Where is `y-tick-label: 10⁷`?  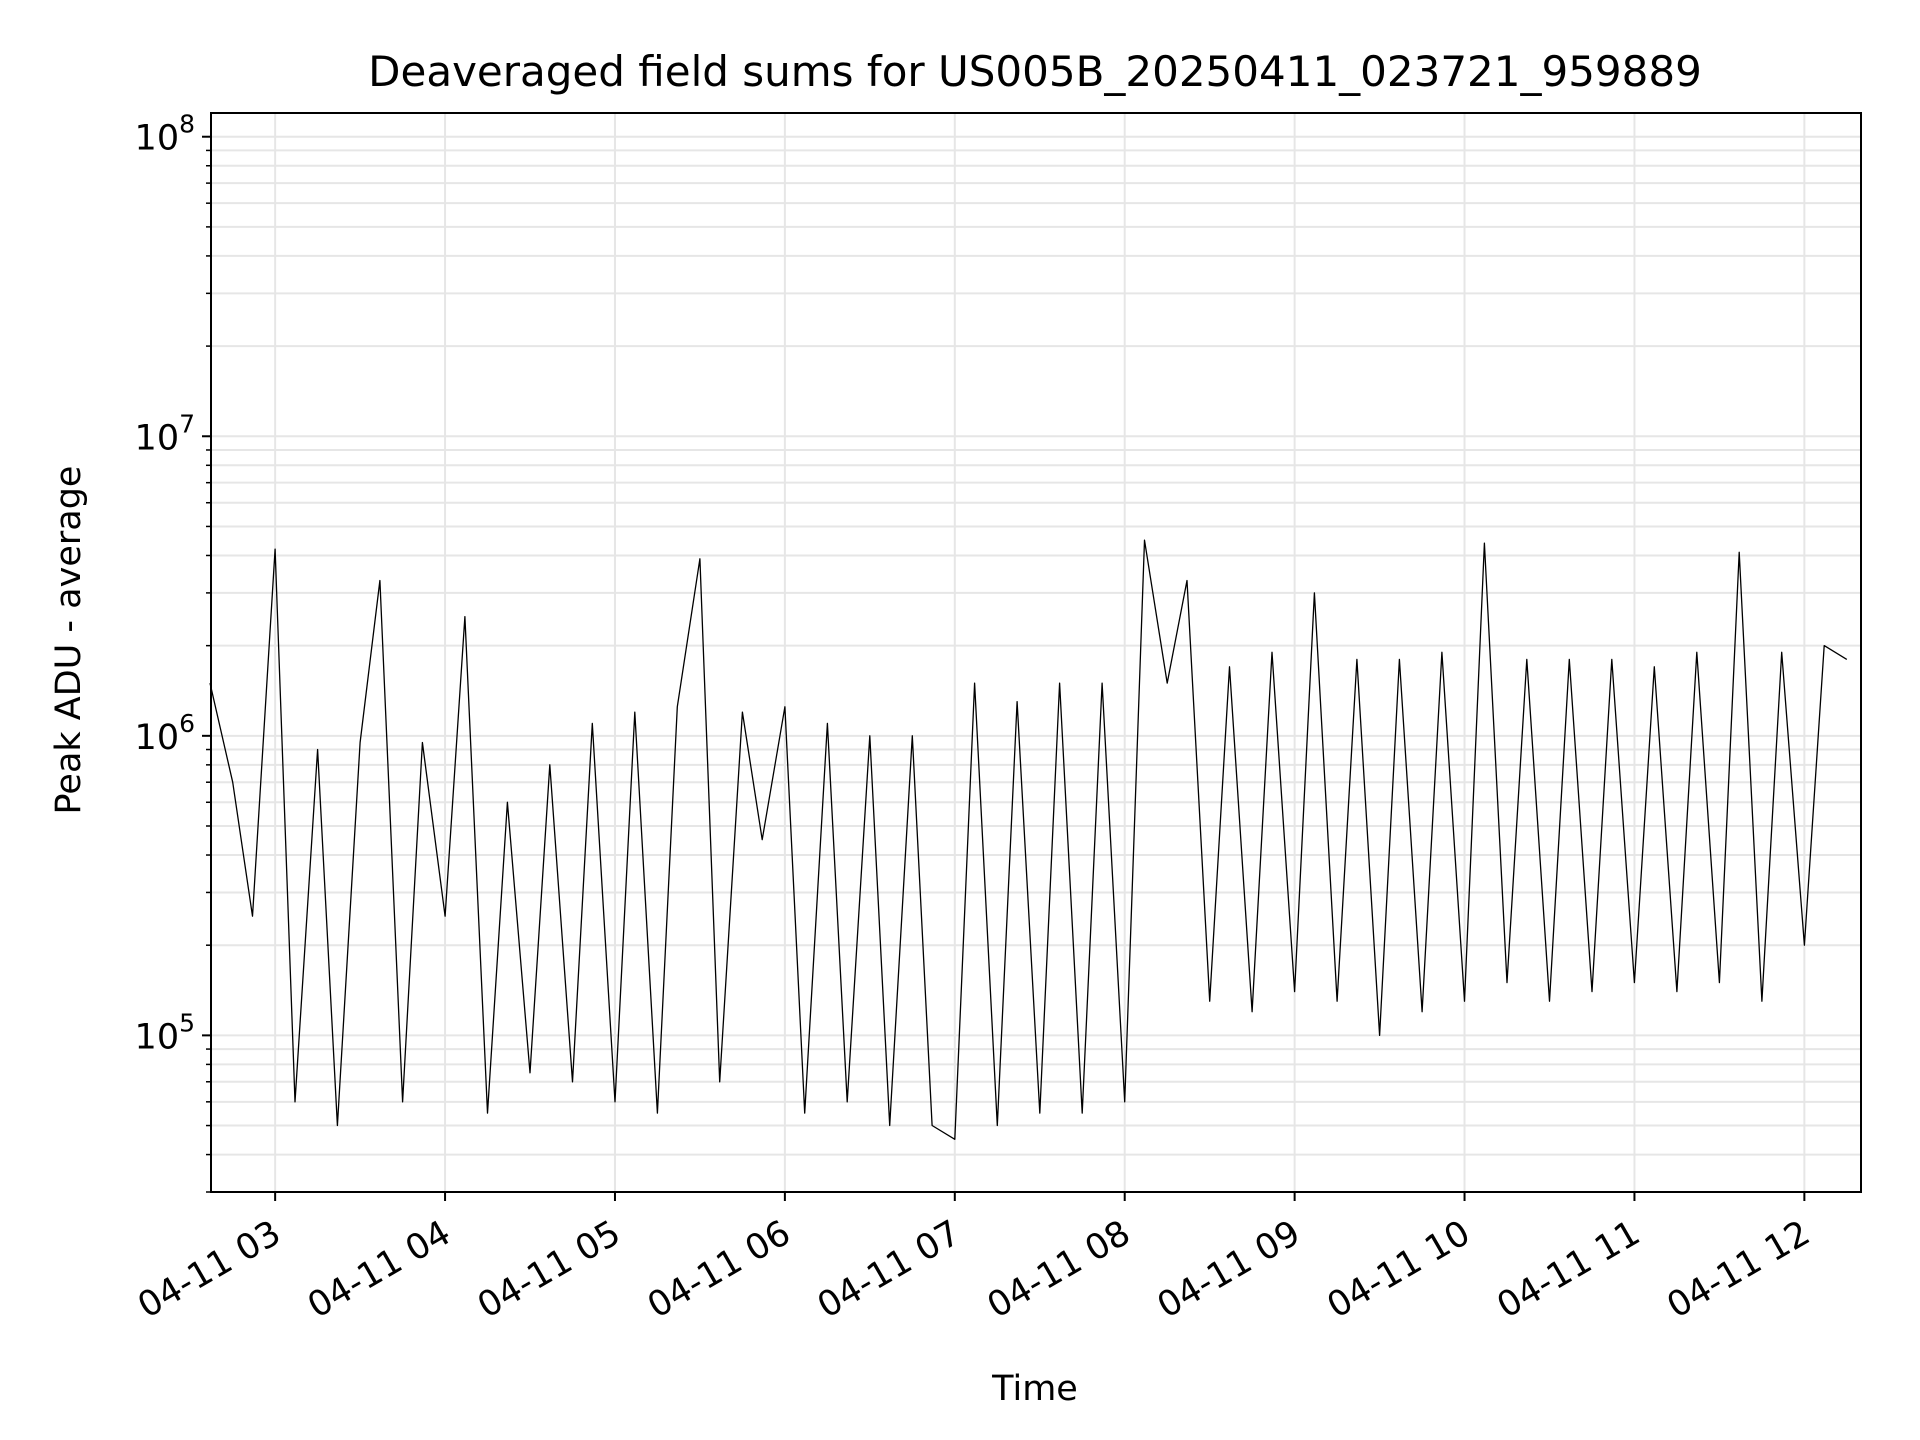
y-tick-label: 10⁷ is located at coordinates (165, 433).